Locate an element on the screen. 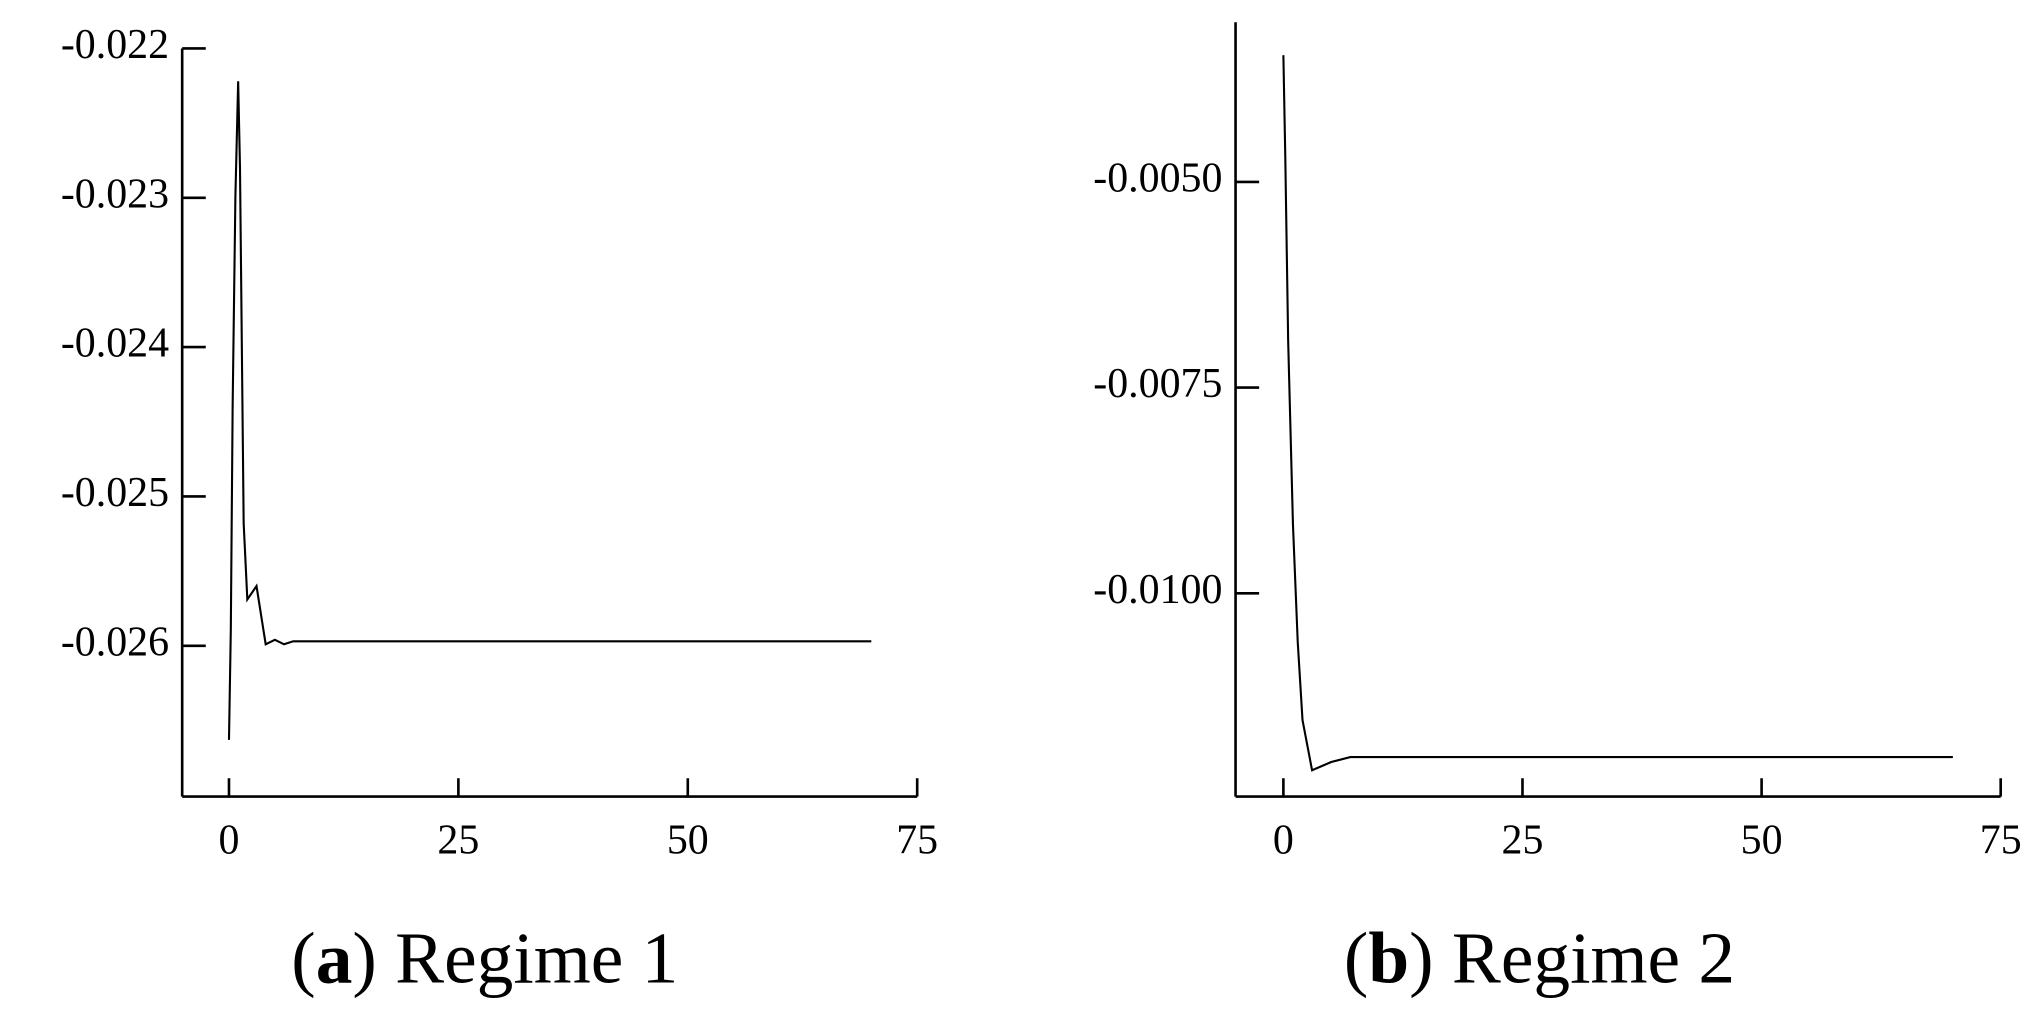 The width and height of the screenshot is (2044, 1018). y-tick-label: -0.022 is located at coordinates (115, 45).